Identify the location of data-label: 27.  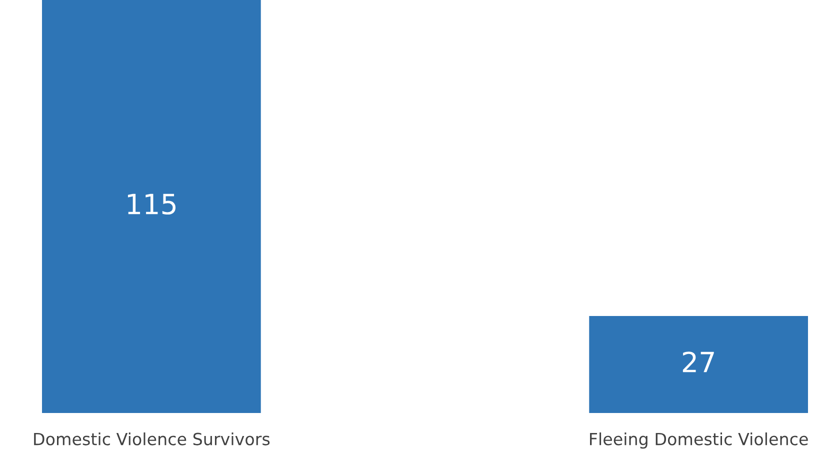
(698, 362).